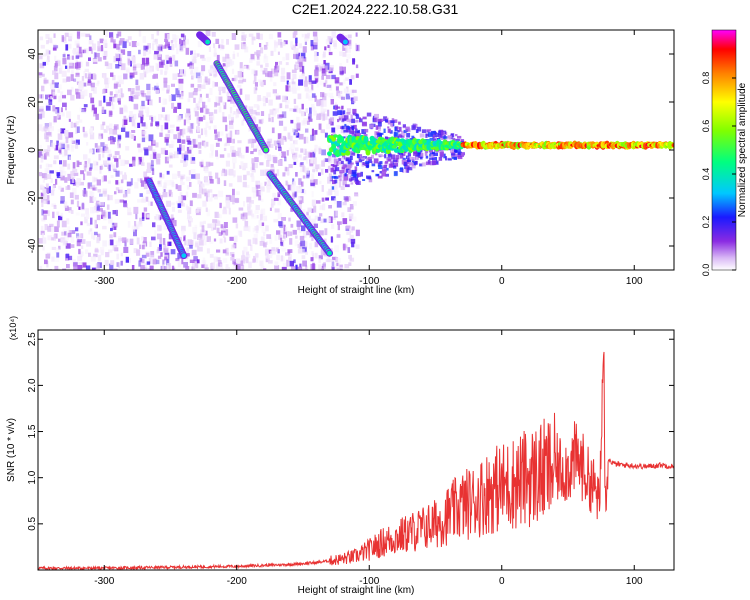  I want to click on carrier-cell, so click(348, 153).